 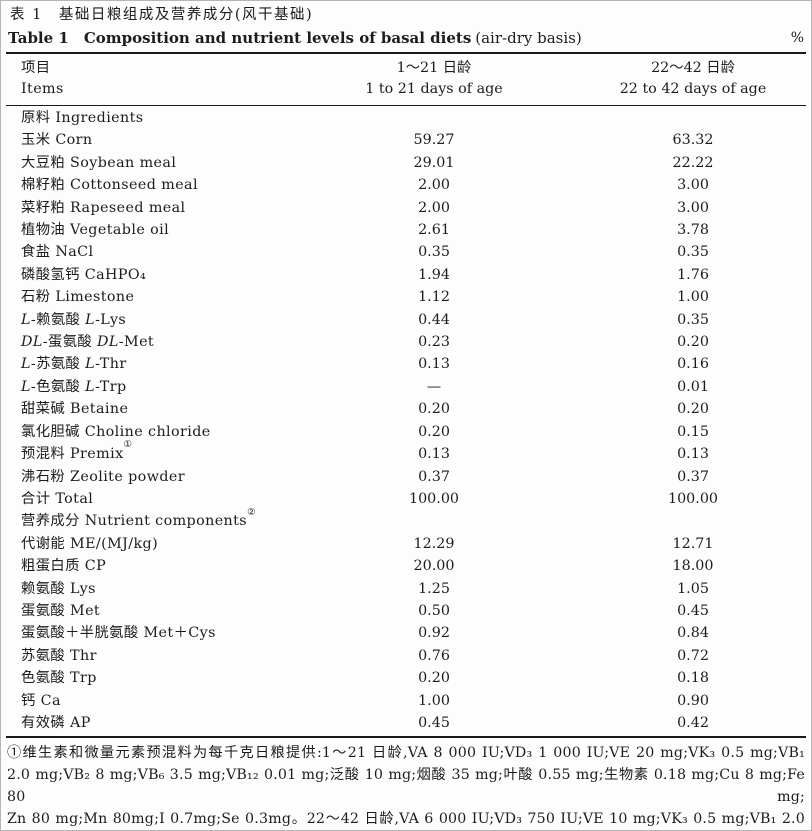 What do you see at coordinates (434, 633) in the screenshot?
I see `value-days-1-21: 0.92` at bounding box center [434, 633].